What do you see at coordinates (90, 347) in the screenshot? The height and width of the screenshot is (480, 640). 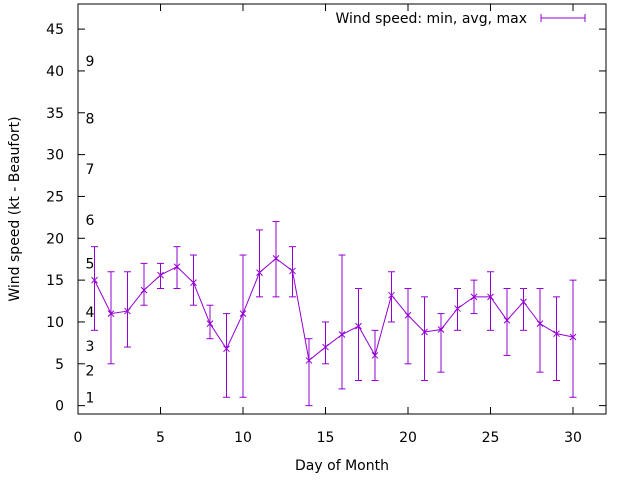 I see `beaufort-label: 3` at bounding box center [90, 347].